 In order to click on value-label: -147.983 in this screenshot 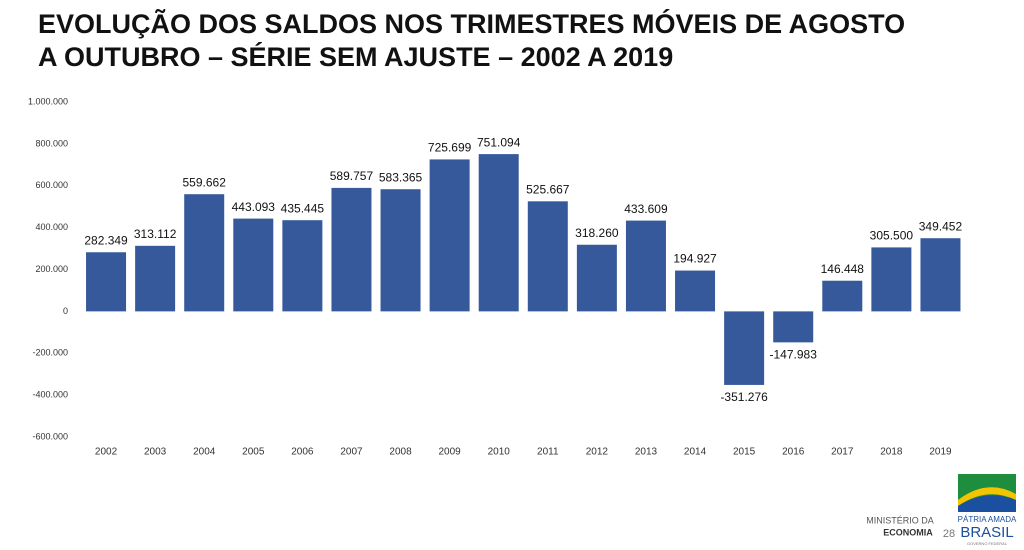, I will do `click(794, 355)`.